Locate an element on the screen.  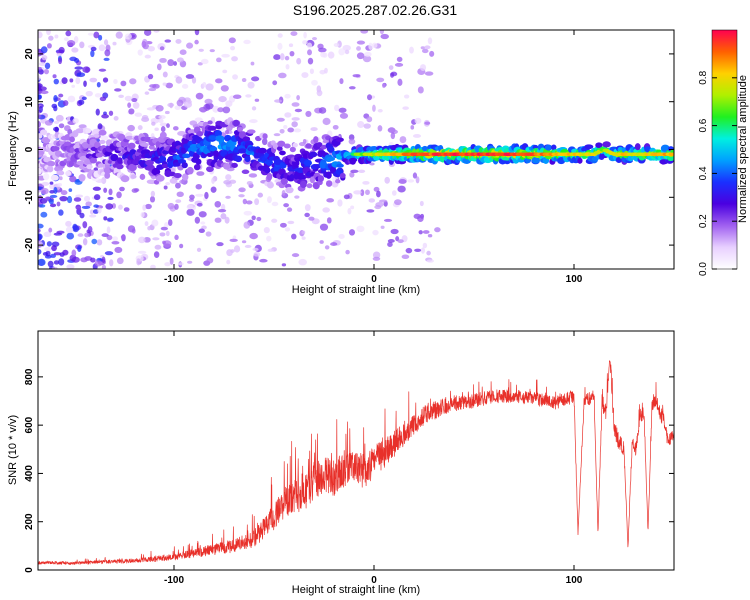
y-tick-label: -20 is located at coordinates (29, 244).